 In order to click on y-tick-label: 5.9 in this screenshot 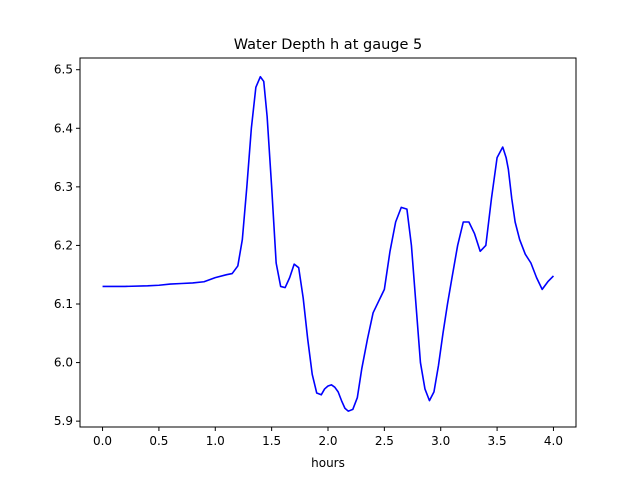, I will do `click(63, 421)`.